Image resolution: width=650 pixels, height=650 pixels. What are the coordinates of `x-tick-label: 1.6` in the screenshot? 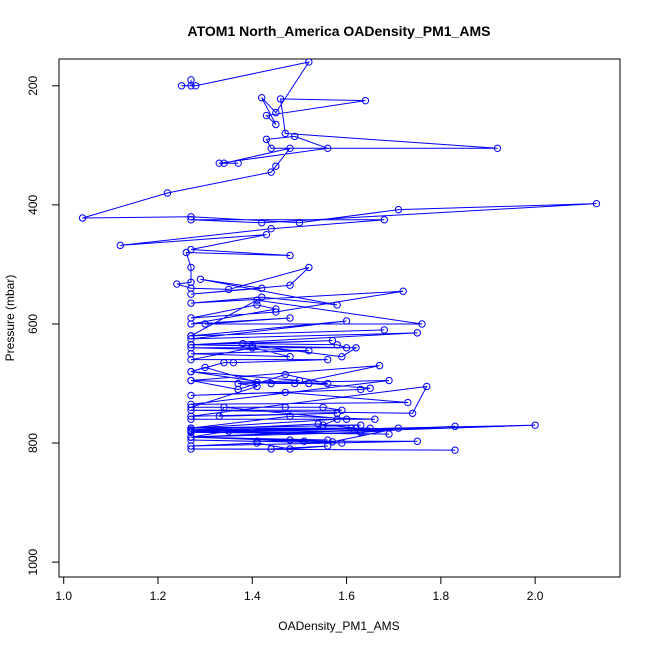 It's located at (346, 596).